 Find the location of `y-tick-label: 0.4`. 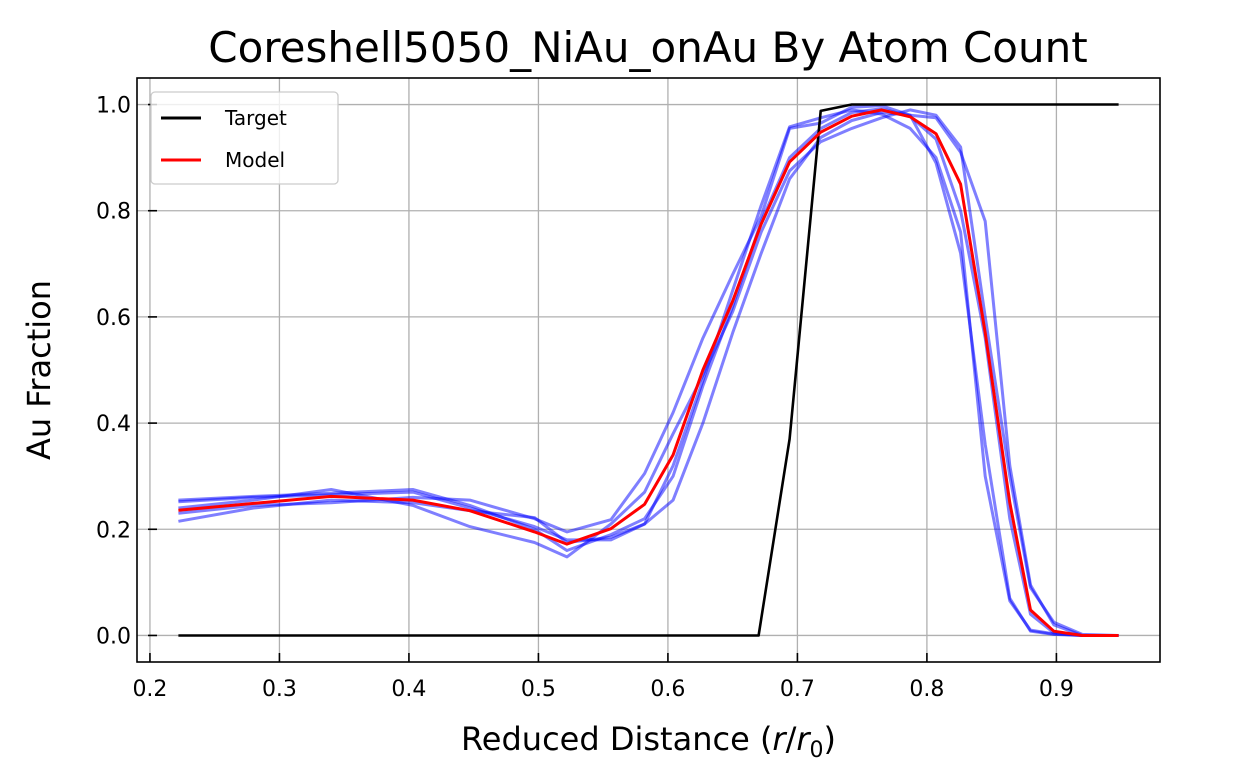

y-tick-label: 0.4 is located at coordinates (113, 424).